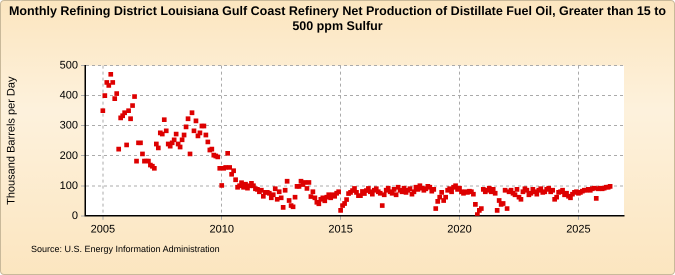 This screenshot has height=275, width=675. What do you see at coordinates (338, 19) in the screenshot?
I see `chart-title: Monthly Refining District Louisiana Gulf Coast Refinery Net Production of Distillate Fuel Oil, Greater than 15 to 500 ppm Sulfur` at bounding box center [338, 19].